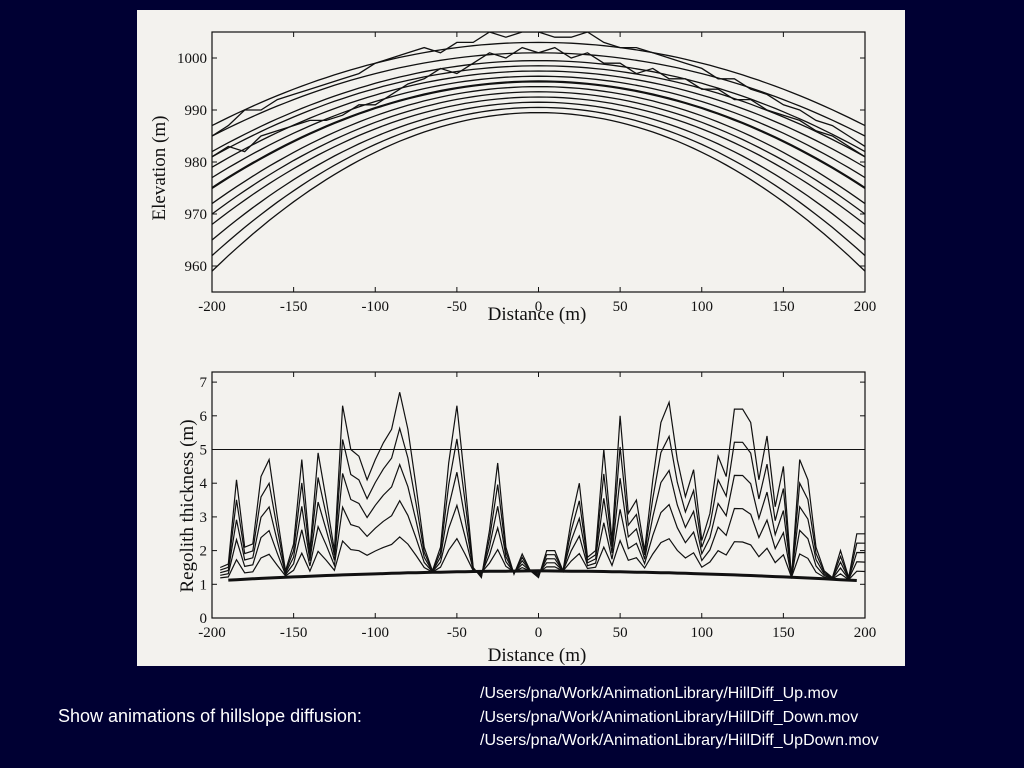 This screenshot has width=1024, height=768. Describe the element at coordinates (196, 215) in the screenshot. I see `y-tick-label: 970` at that location.